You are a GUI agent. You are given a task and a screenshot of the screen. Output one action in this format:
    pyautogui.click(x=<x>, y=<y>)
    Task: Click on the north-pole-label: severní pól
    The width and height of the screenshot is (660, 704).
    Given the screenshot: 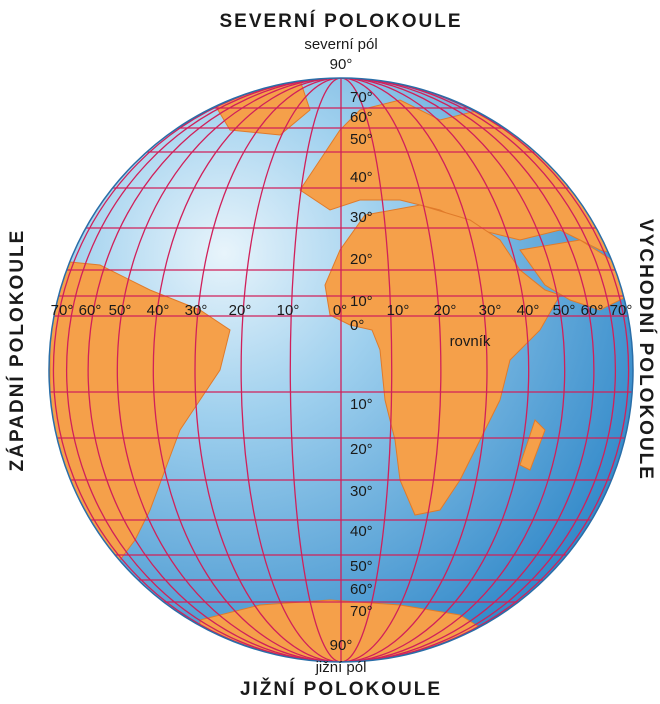 What is the action you would take?
    pyautogui.click(x=340, y=44)
    